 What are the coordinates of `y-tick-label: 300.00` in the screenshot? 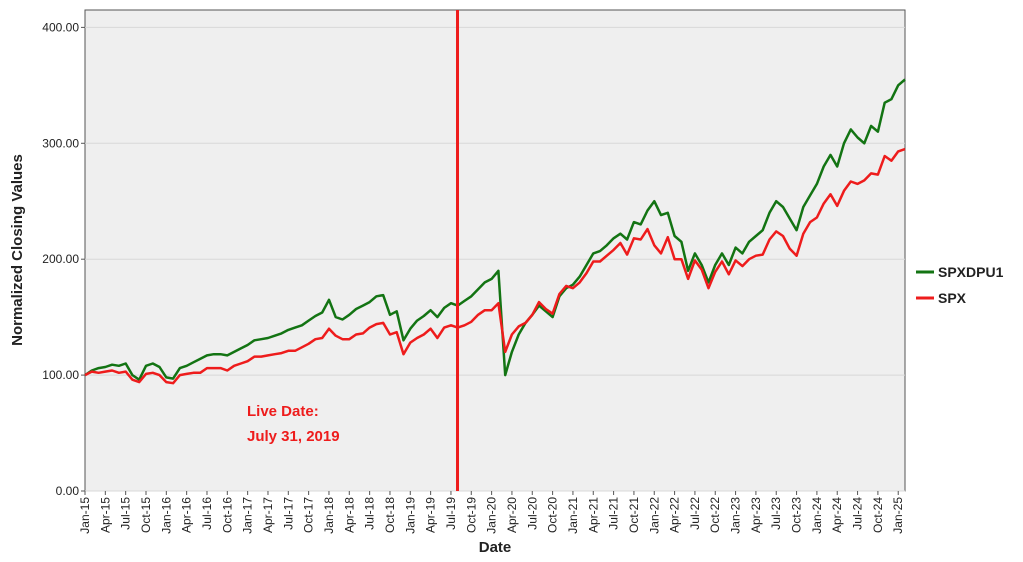 It's located at (60, 143).